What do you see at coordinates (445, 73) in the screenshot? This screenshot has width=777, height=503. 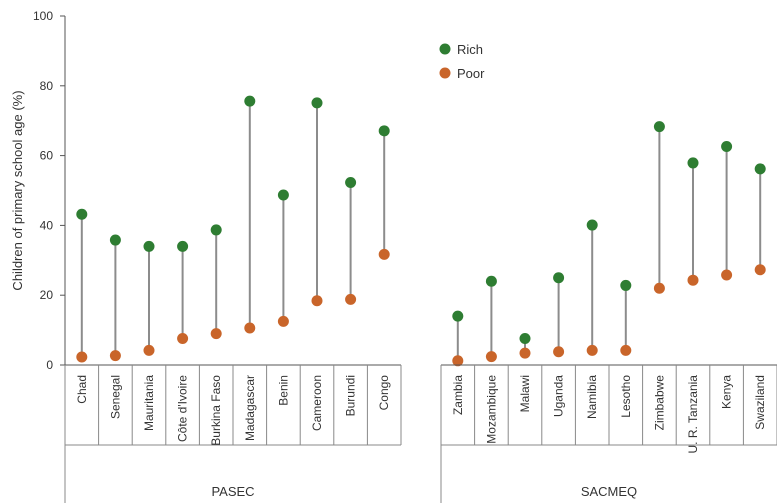 I see `legend-poor-marker` at bounding box center [445, 73].